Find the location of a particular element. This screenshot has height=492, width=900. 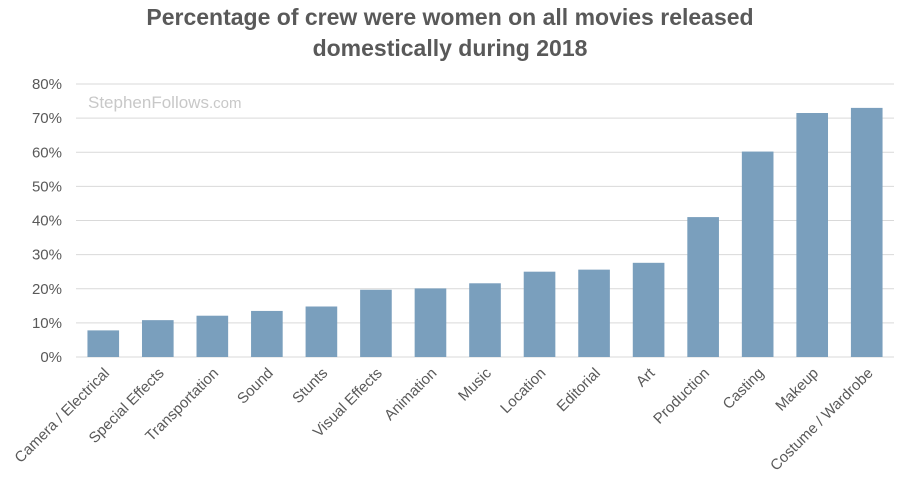

y-tick-label: 50% is located at coordinates (47, 186).